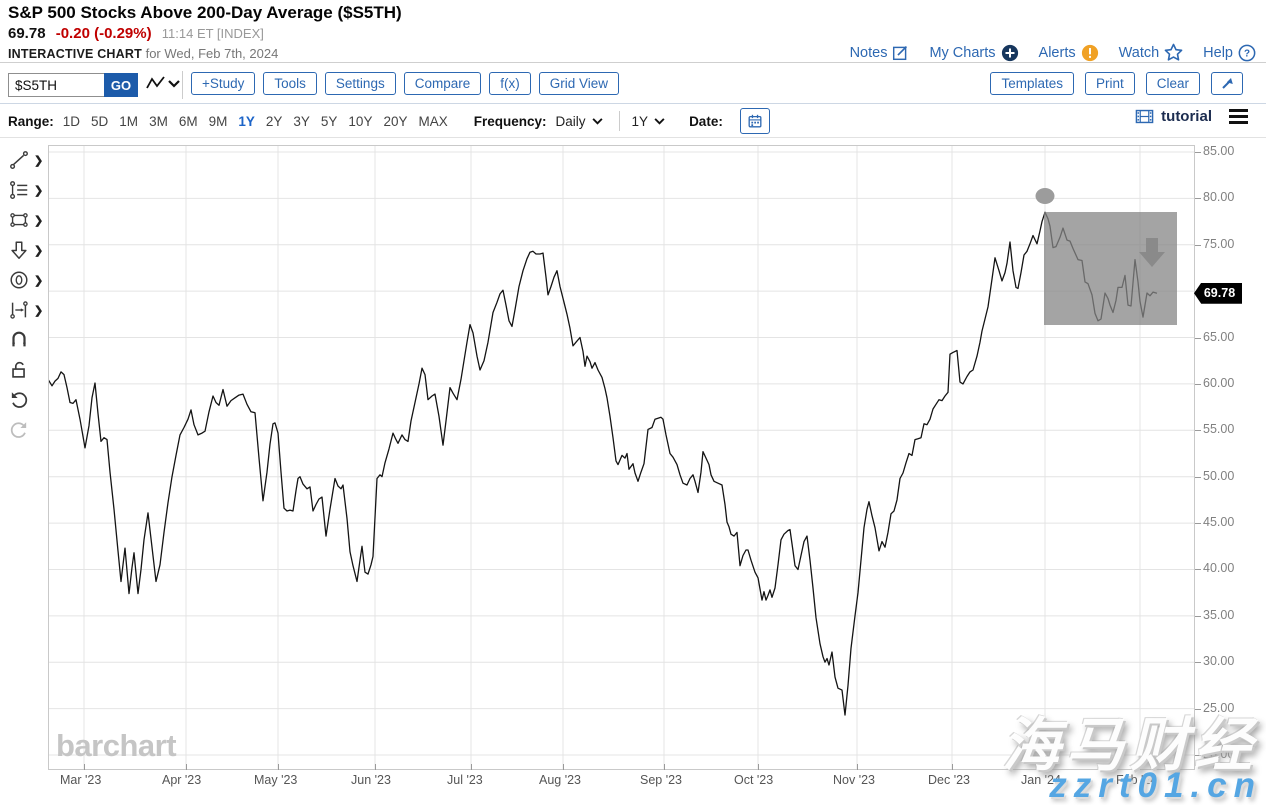  Describe the element at coordinates (510, 83) in the screenshot. I see `fx-button: f(x)` at that location.